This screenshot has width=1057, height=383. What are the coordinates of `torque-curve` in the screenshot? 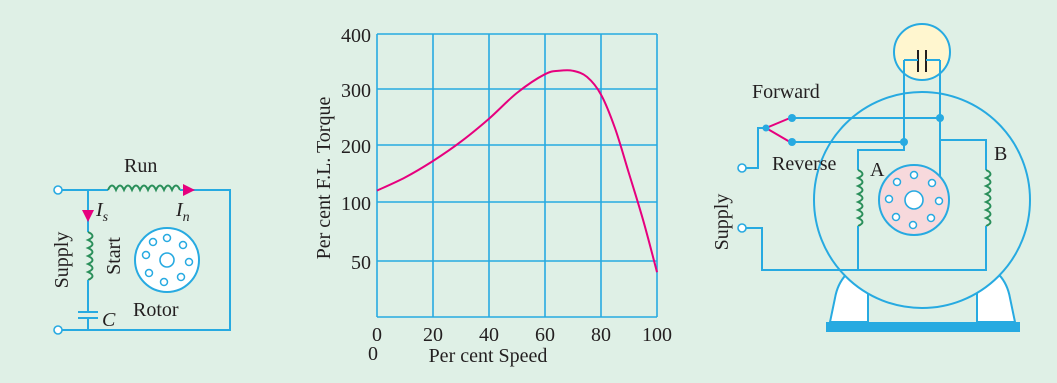 It's located at (517, 171).